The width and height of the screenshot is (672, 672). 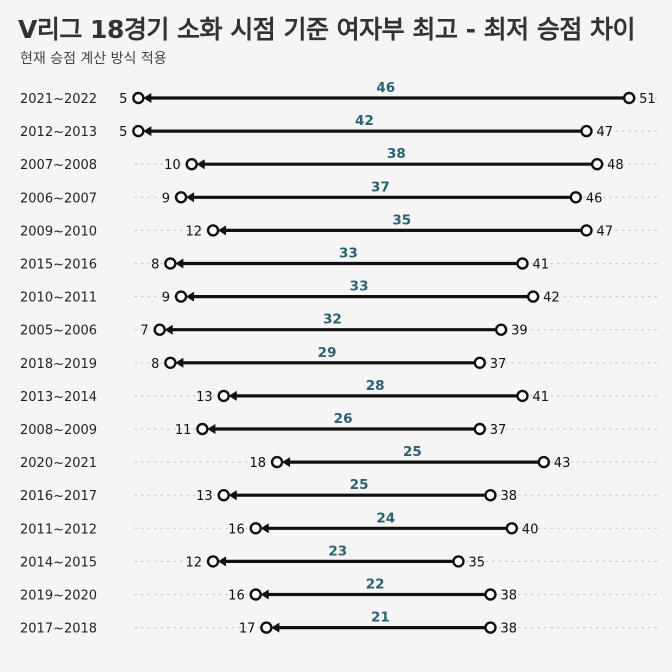 What do you see at coordinates (540, 397) in the screenshot?
I see `max-value-label: 41` at bounding box center [540, 397].